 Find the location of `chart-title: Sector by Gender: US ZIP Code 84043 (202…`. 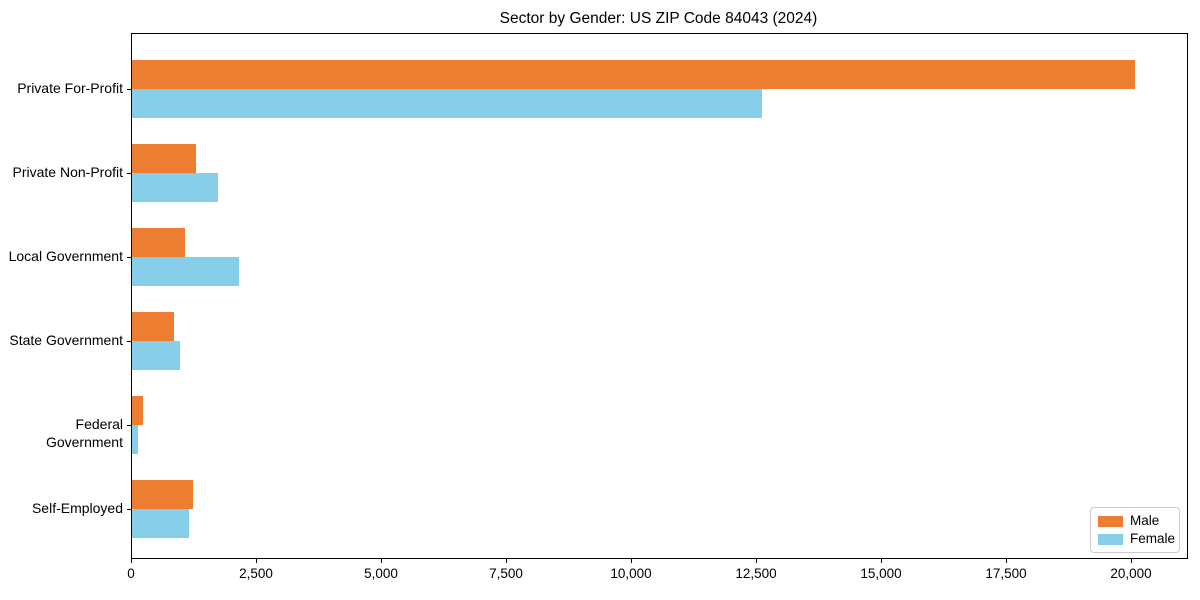

chart-title: Sector by Gender: US ZIP Code 84043 (202… is located at coordinates (658, 18).